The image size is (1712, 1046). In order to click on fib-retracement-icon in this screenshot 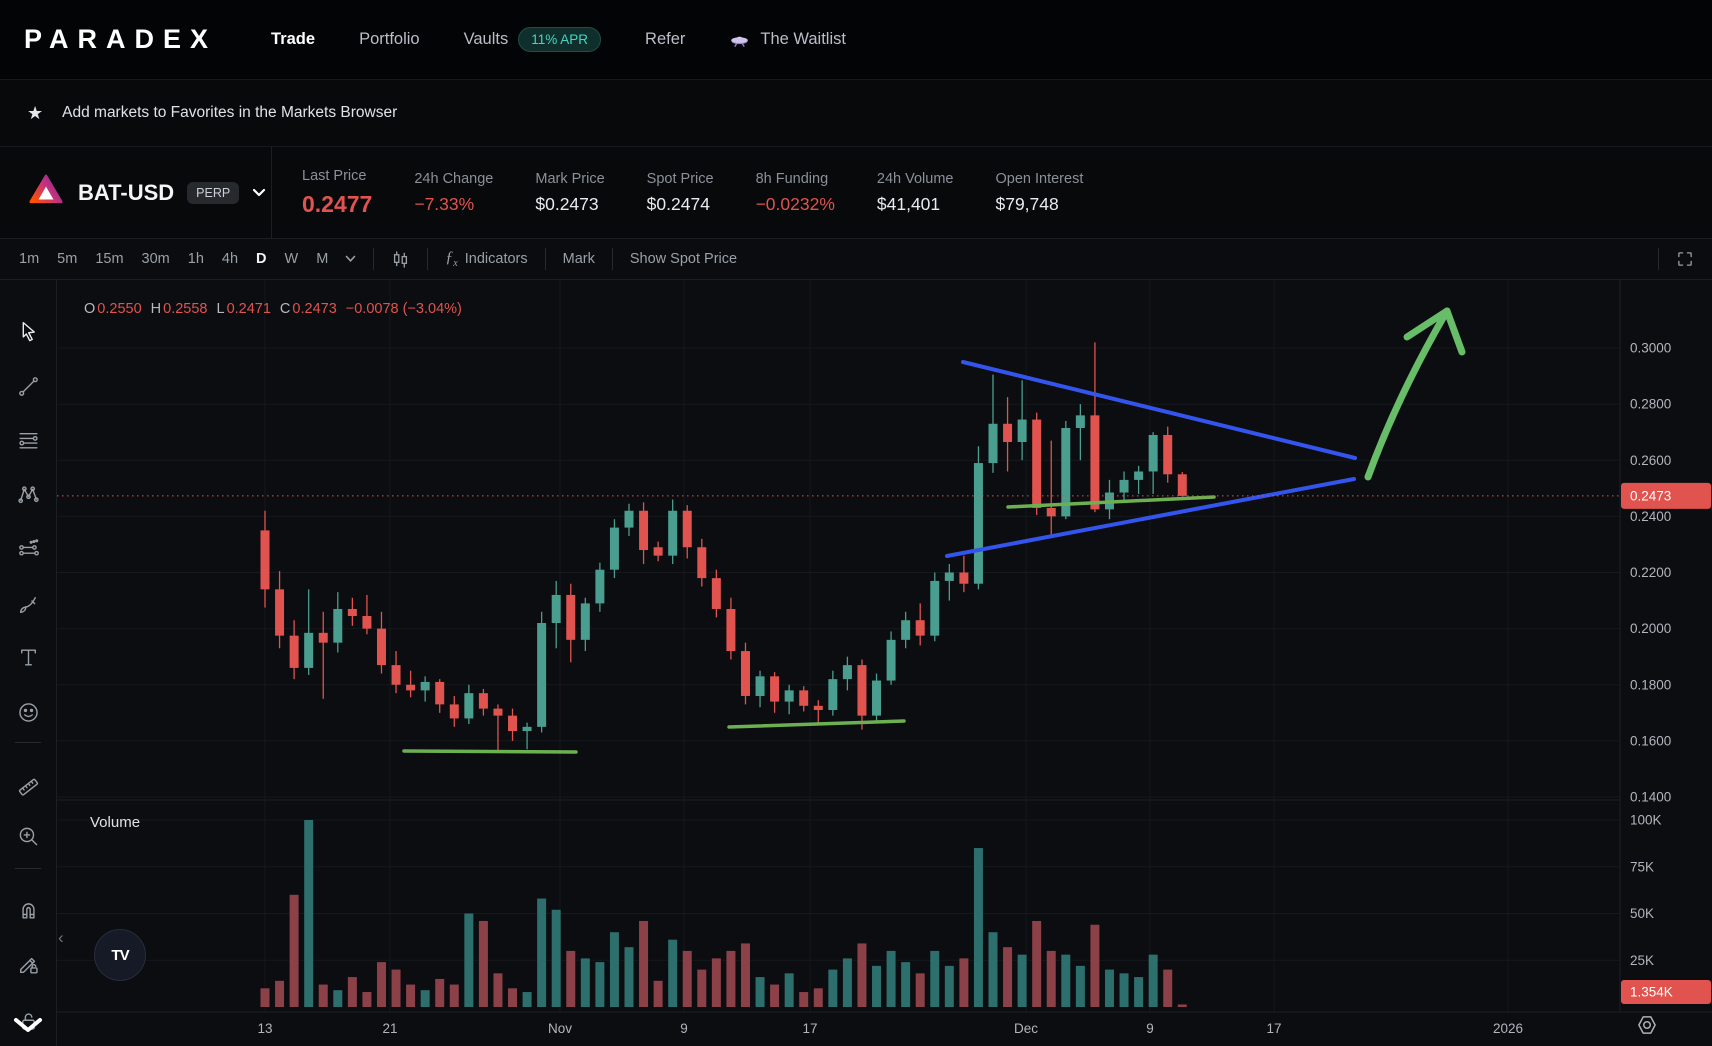, I will do `click(28, 440)`.